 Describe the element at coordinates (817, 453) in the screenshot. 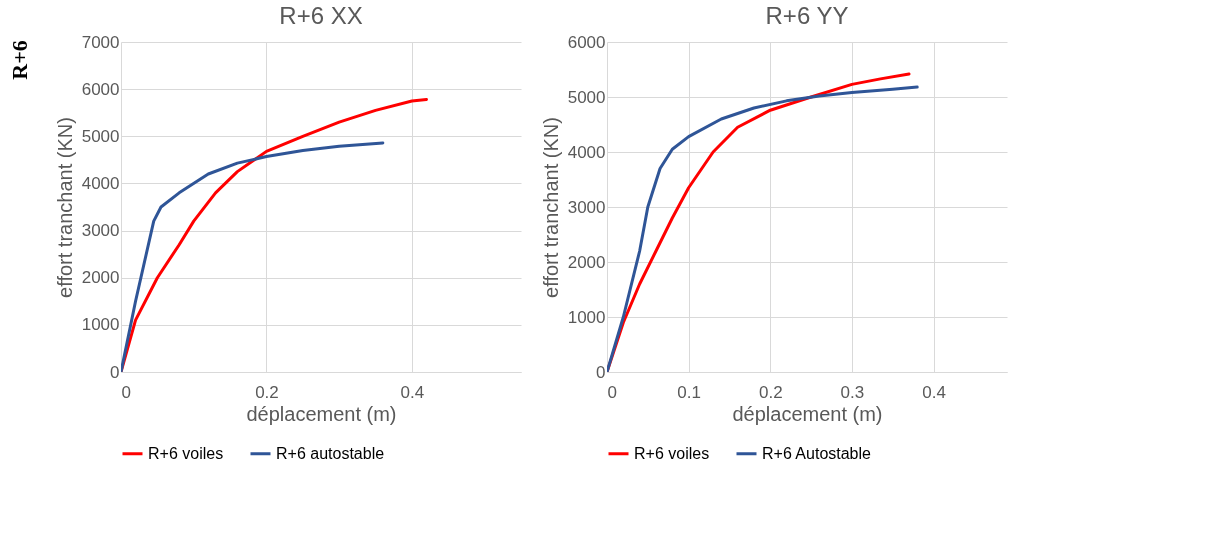

I see `legend-label: R+6 Autostable` at that location.